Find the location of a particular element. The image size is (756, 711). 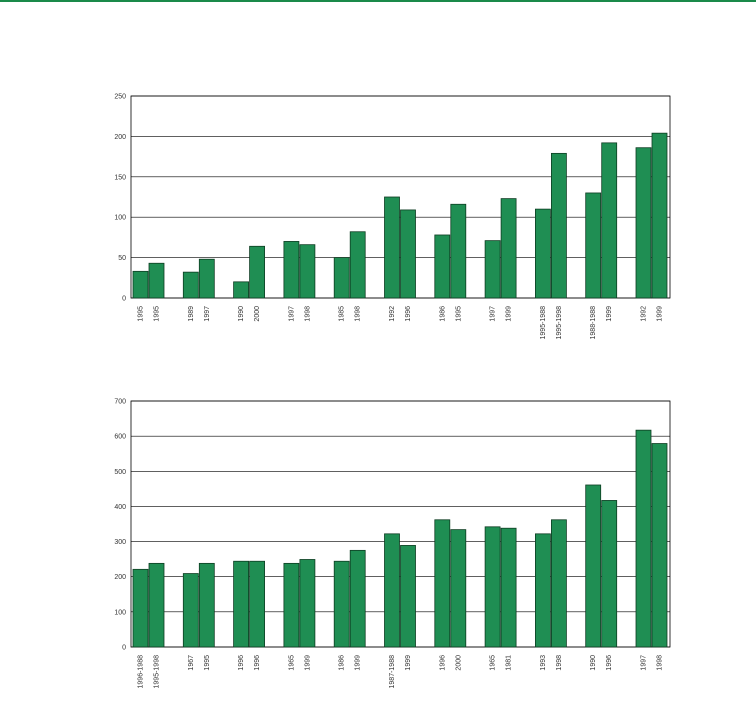

x-tick-label: 1987-1988 is located at coordinates (392, 672).